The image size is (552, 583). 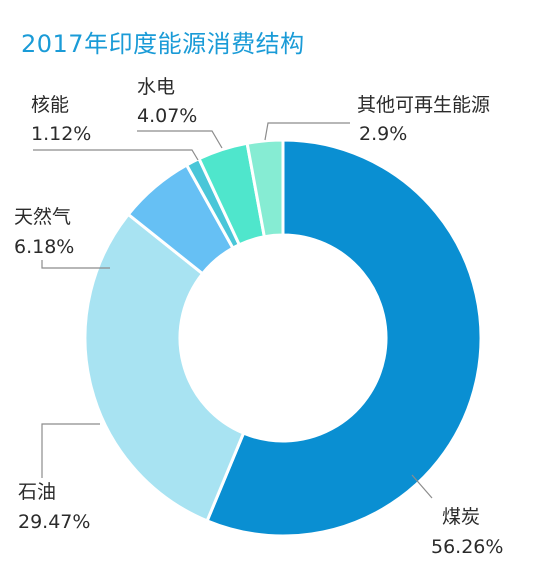 I want to click on chart-title: 2017年印度能源消费结构, so click(x=163, y=44).